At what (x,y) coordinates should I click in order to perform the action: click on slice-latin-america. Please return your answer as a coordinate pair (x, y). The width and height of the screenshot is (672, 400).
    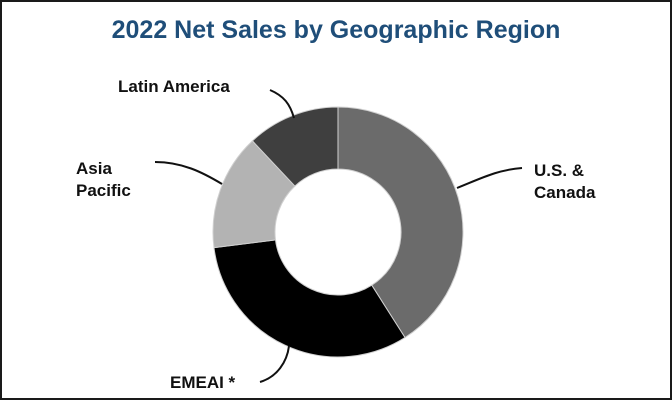
    Looking at the image, I should click on (295, 146).